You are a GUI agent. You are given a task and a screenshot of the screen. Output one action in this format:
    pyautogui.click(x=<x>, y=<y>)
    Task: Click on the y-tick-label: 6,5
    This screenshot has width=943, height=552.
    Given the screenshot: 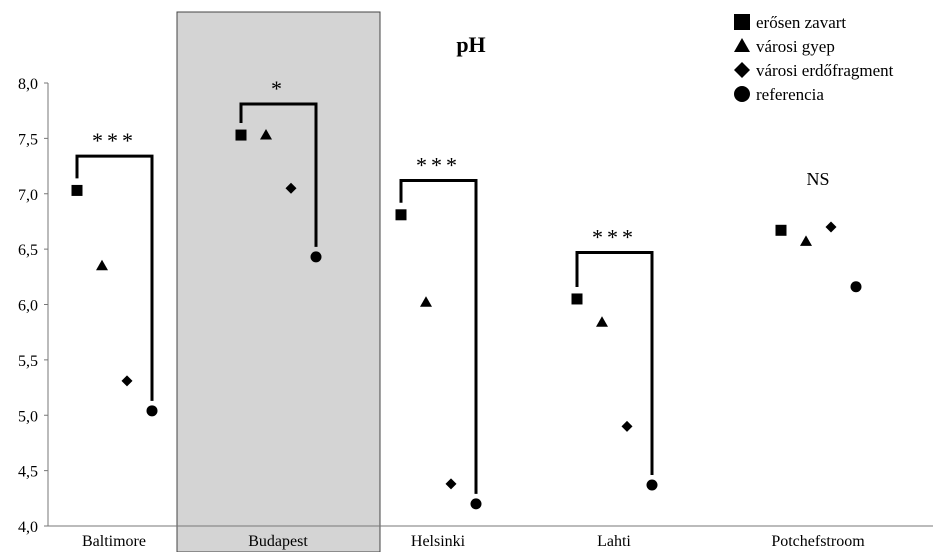 What is the action you would take?
    pyautogui.click(x=28, y=250)
    